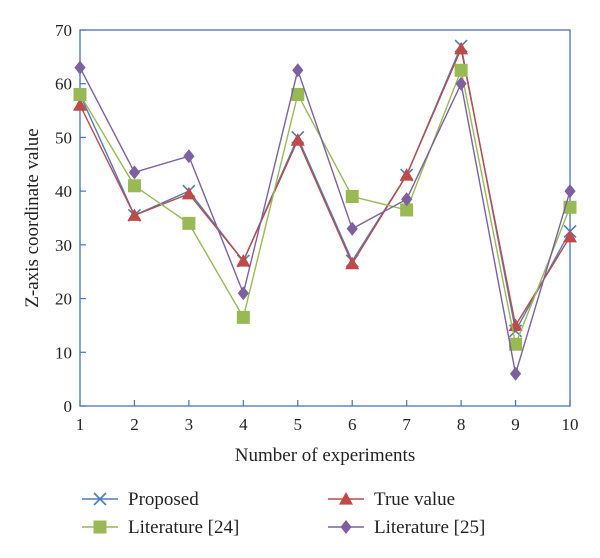 The image size is (600, 558). Describe the element at coordinates (327, 417) in the screenshot. I see `x-axis-ticks: 1 2 3 4 5 6 7 8 9 10` at that location.